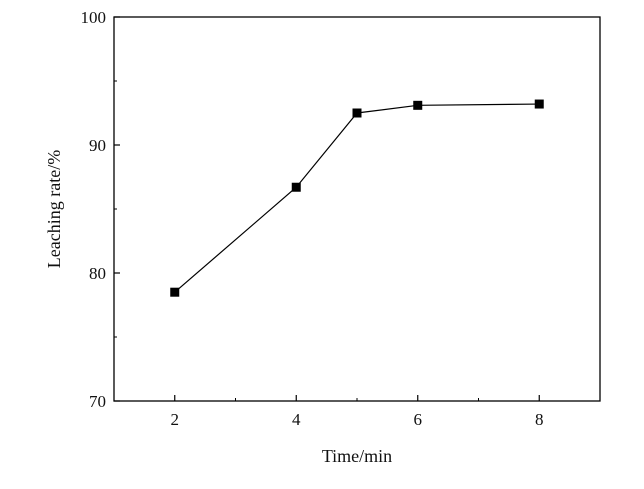 This screenshot has width=644, height=489. Describe the element at coordinates (94, 17) in the screenshot. I see `y-tick-label: 100` at that location.